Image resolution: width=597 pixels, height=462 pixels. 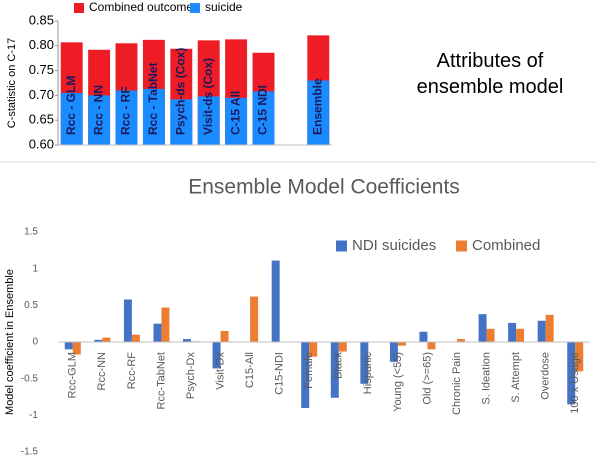 I want to click on category-label: Rcc-GLM, so click(x=73, y=375).